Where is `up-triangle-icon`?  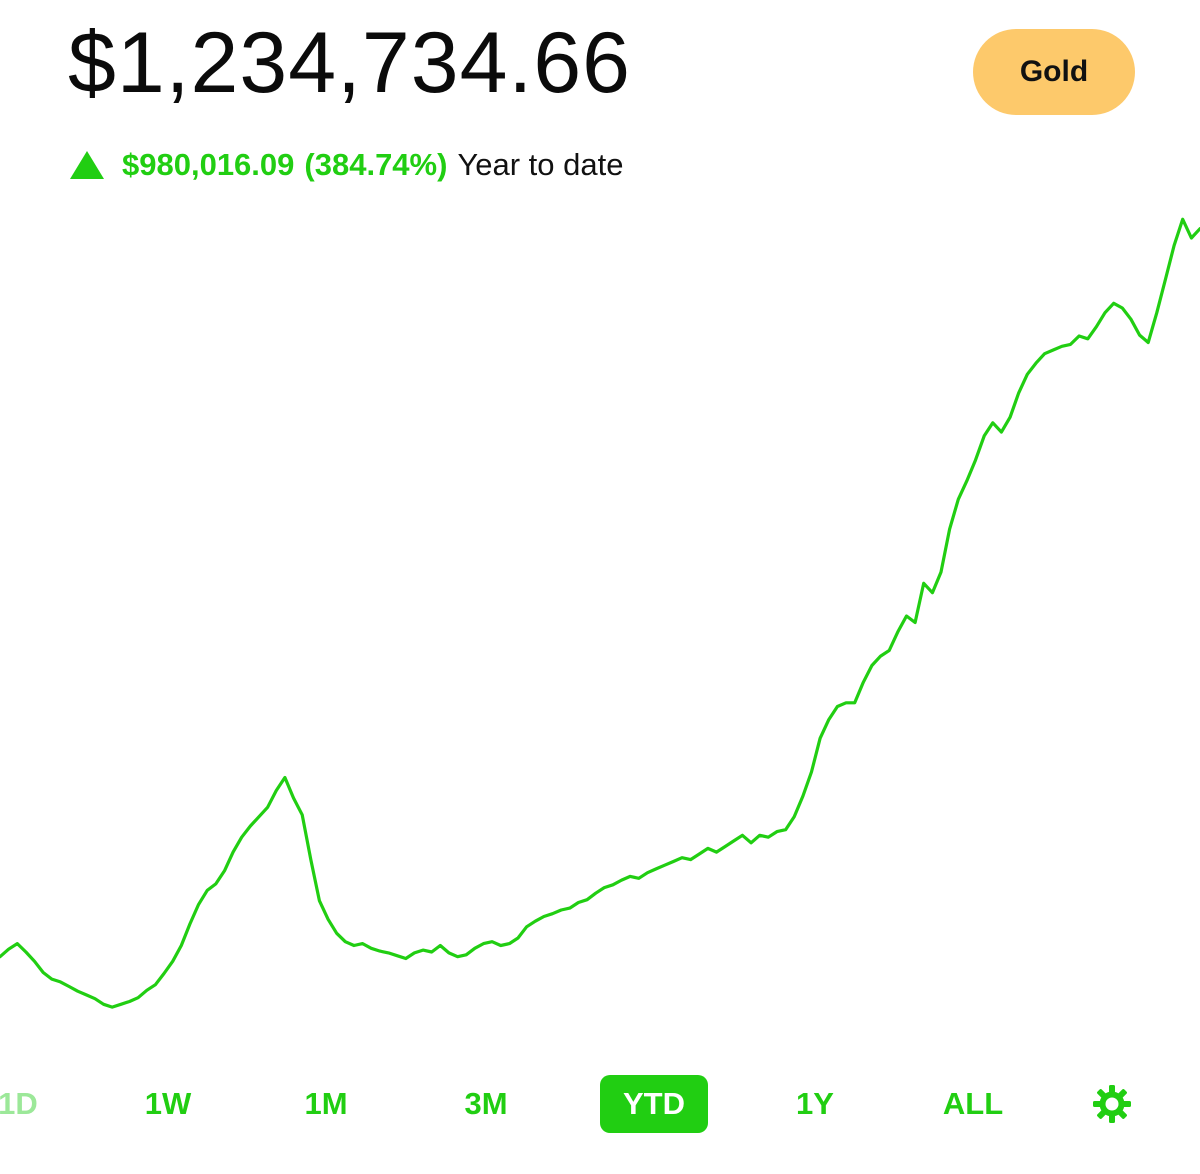
up-triangle-icon is located at coordinates (87, 165).